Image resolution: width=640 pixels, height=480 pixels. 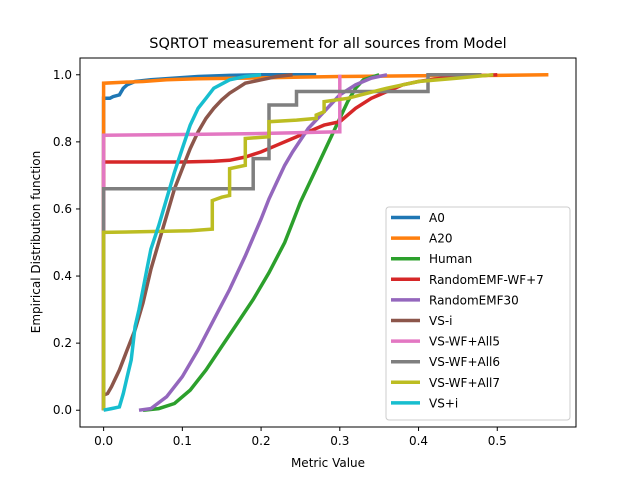 I want to click on x-tick-label: 0.5, so click(x=497, y=441).